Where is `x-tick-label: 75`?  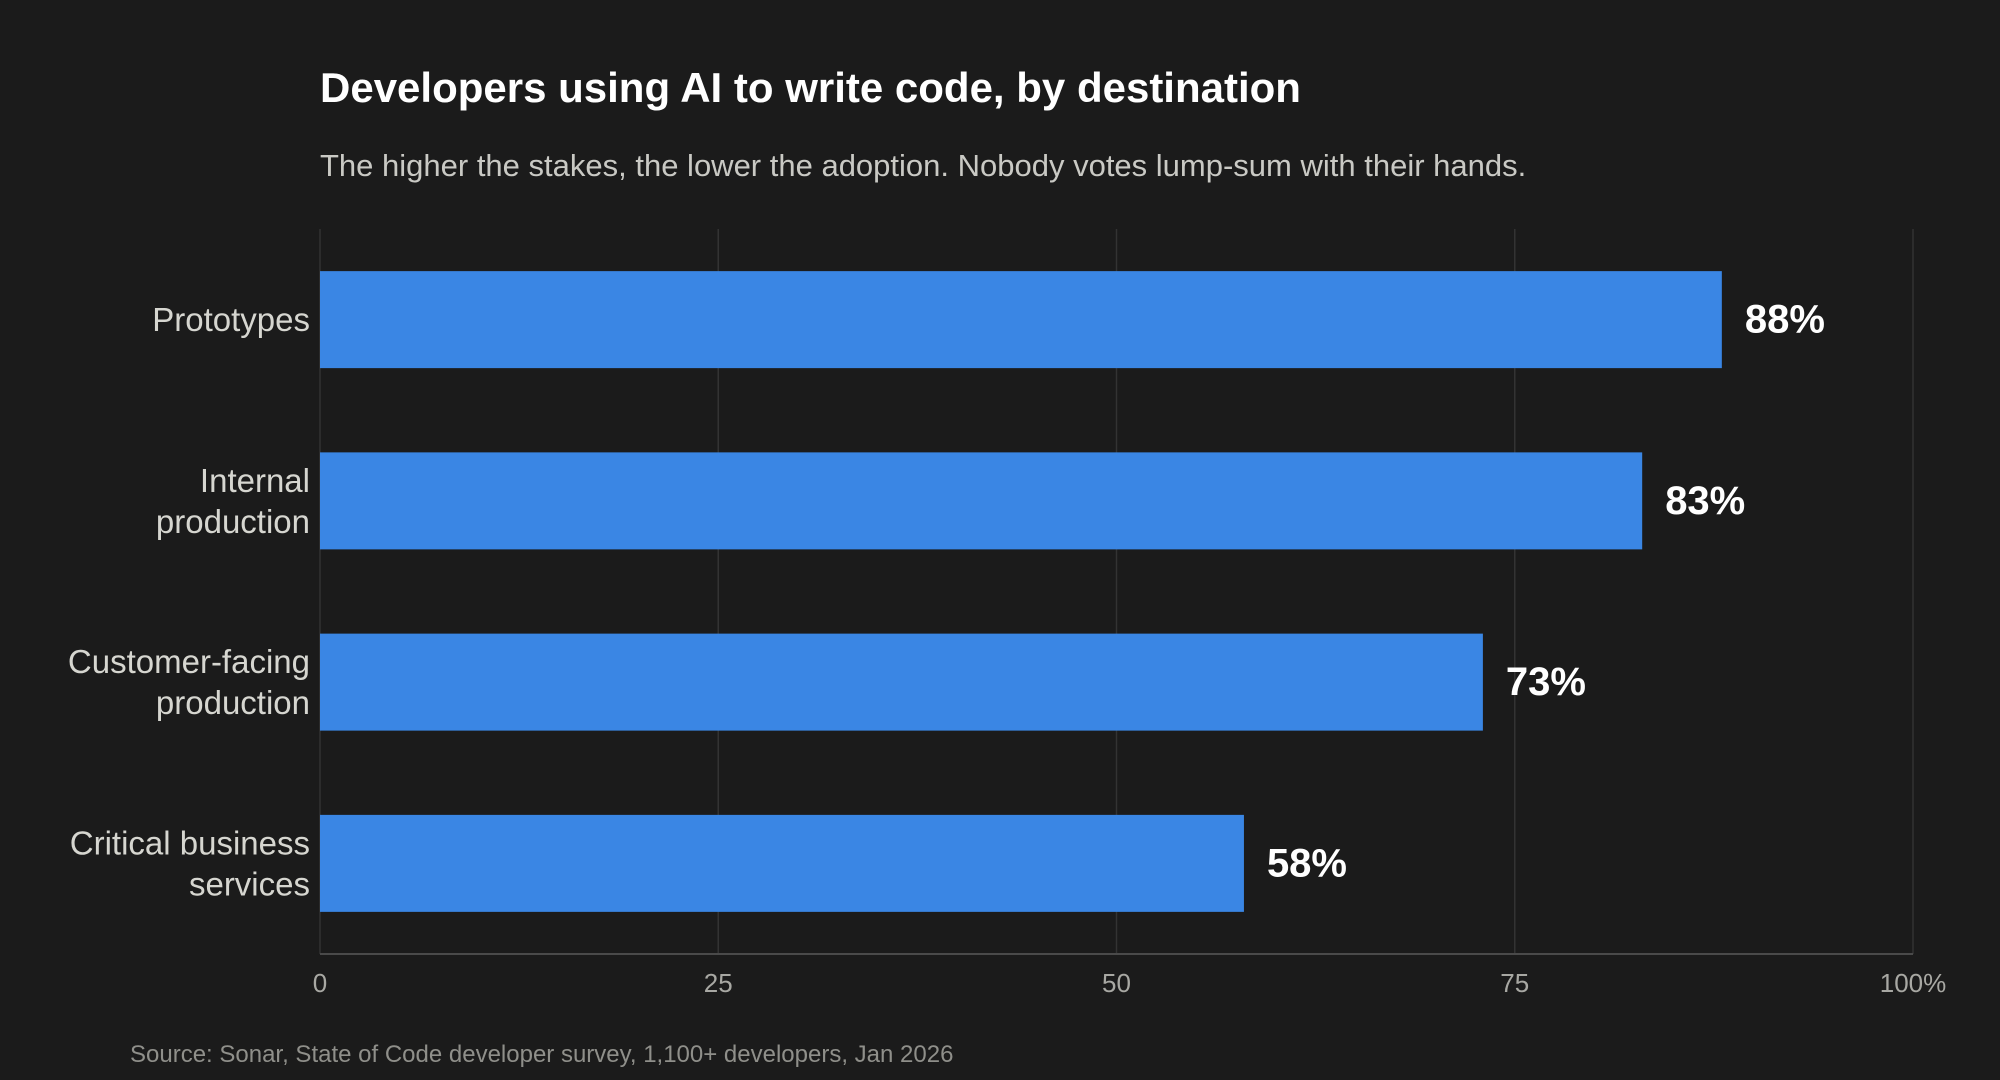
x-tick-label: 75 is located at coordinates (1514, 983).